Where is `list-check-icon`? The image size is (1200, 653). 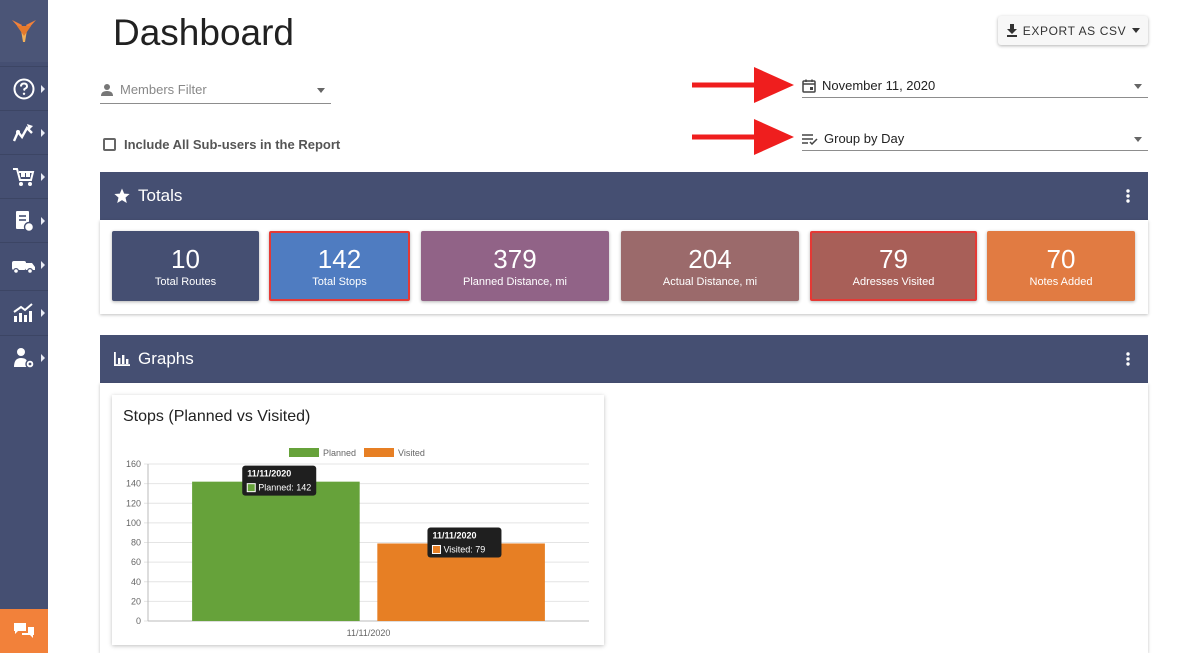 list-check-icon is located at coordinates (810, 139).